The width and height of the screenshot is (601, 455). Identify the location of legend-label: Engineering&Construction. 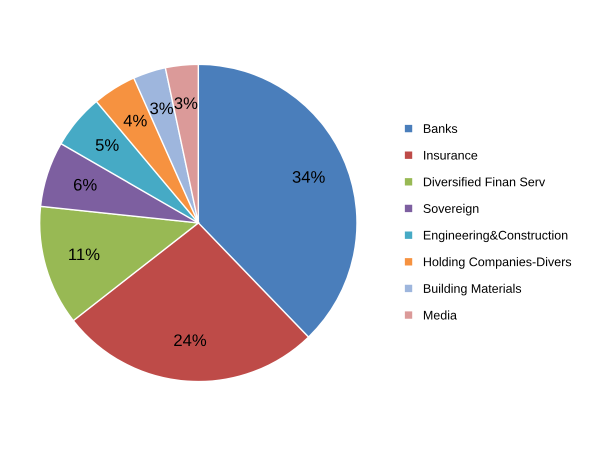
(496, 236).